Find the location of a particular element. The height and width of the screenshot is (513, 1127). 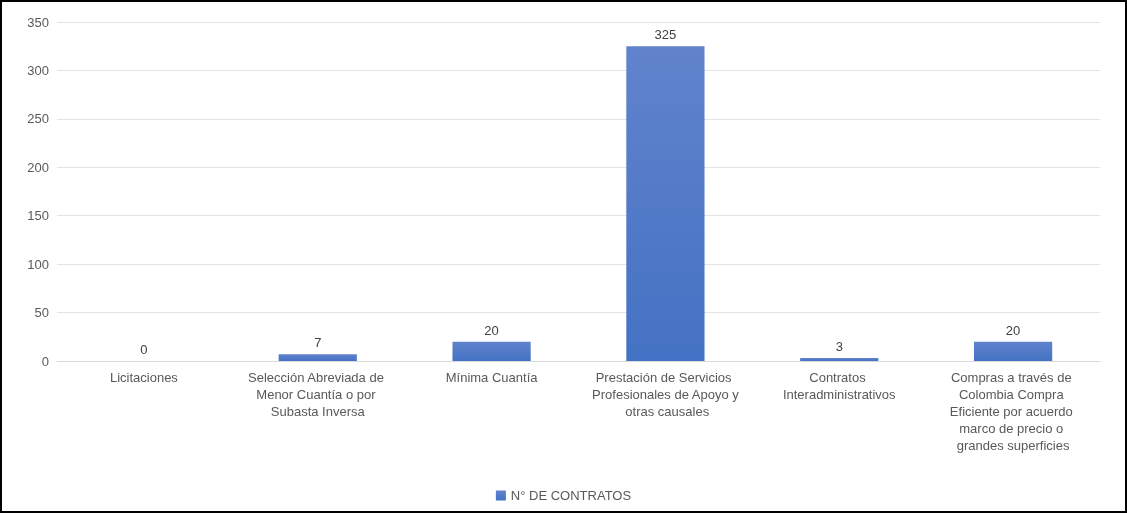

y-tick-label: 50 is located at coordinates (41, 313).